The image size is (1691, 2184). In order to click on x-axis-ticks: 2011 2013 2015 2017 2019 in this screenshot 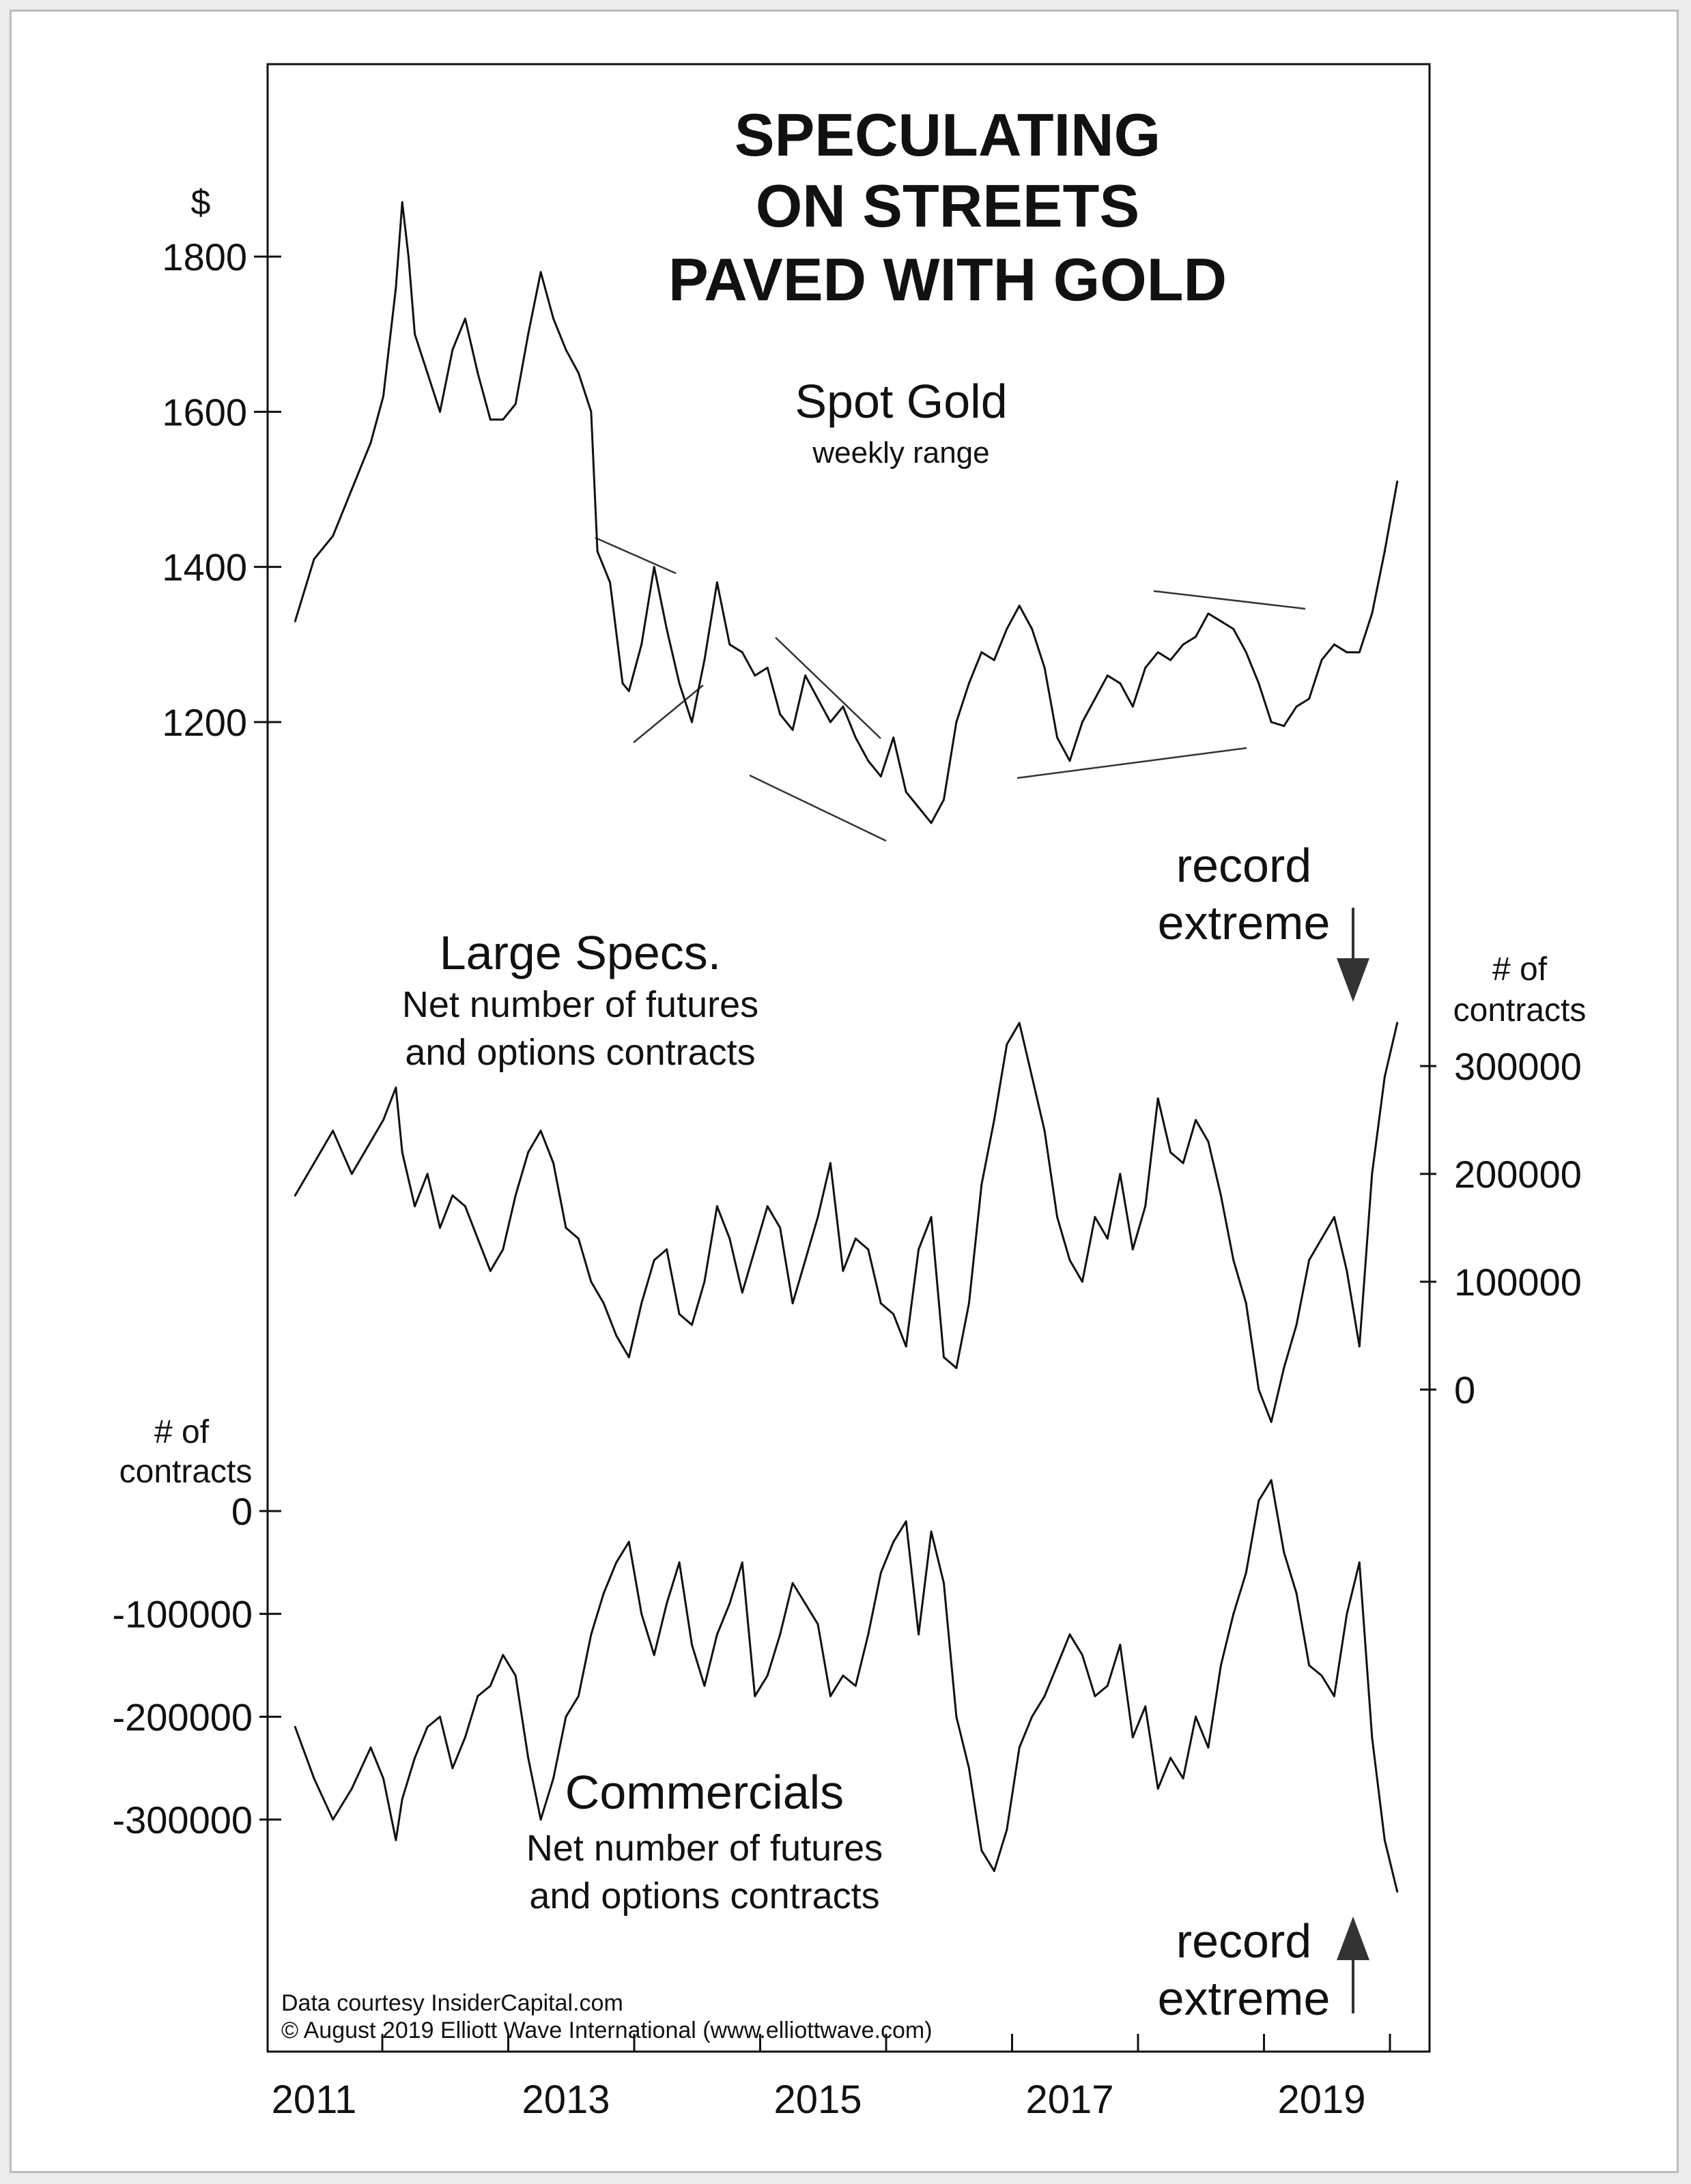, I will do `click(832, 2078)`.